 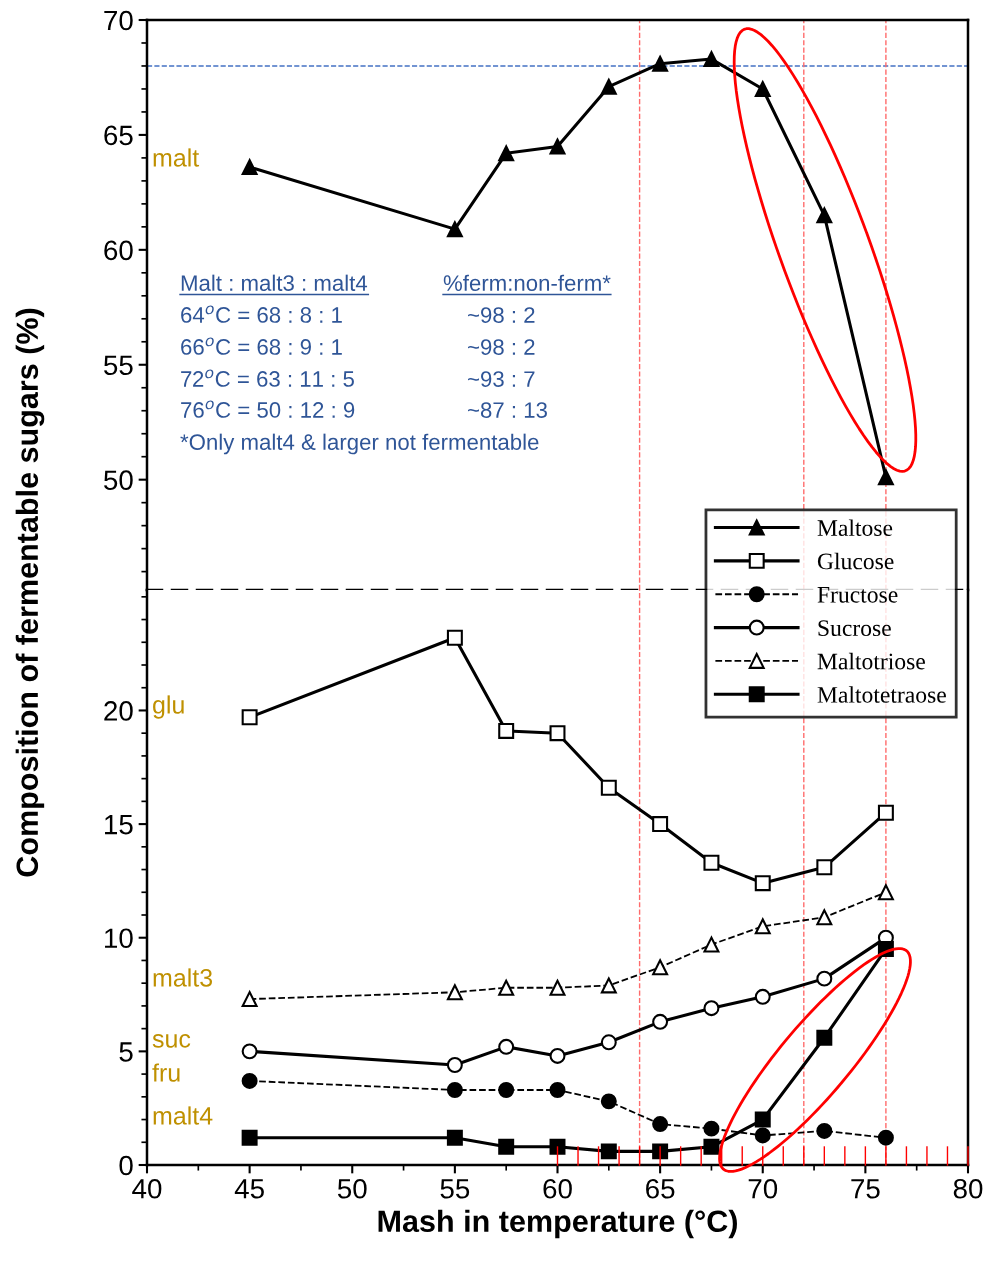 What do you see at coordinates (268, 409) in the screenshot?
I see `annotation: 76$^{o}$C = 50 : 12 : 9` at bounding box center [268, 409].